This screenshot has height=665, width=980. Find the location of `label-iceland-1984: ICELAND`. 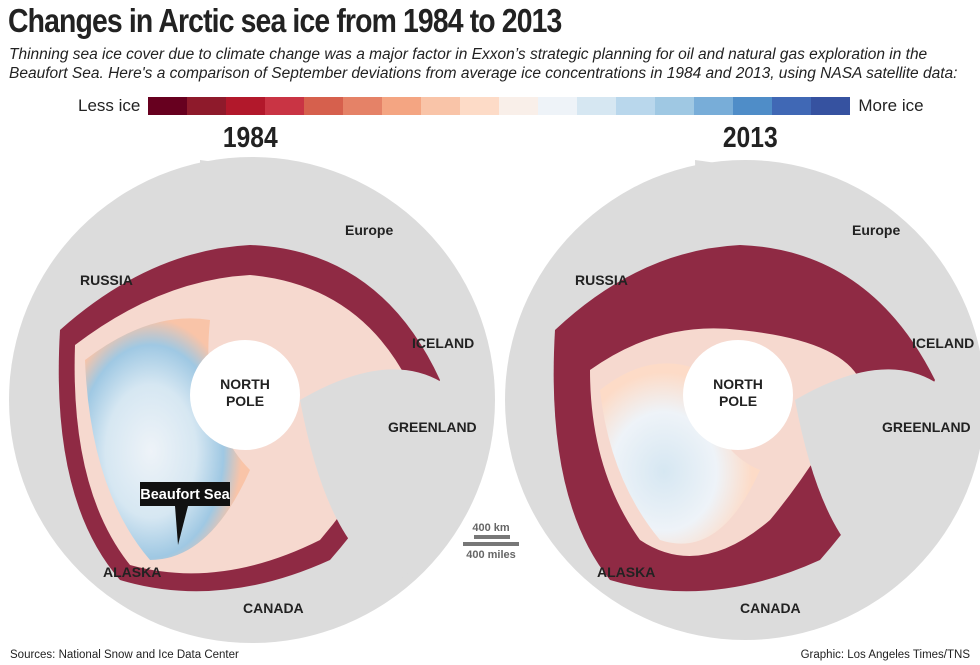

label-iceland-1984: ICELAND is located at coordinates (443, 343).